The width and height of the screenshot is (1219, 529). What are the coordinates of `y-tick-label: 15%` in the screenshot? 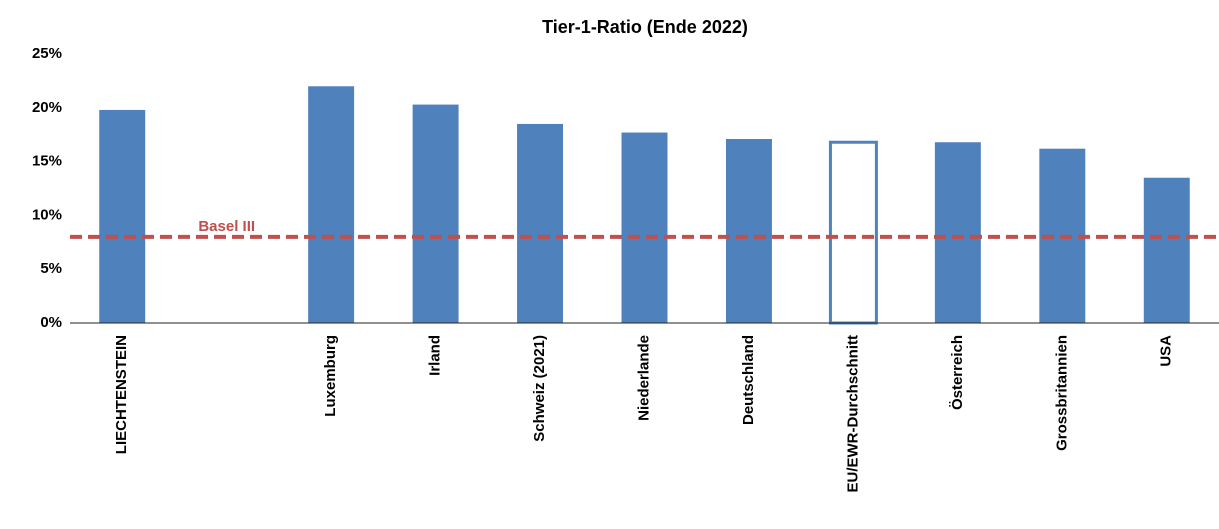 It's located at (47, 161).